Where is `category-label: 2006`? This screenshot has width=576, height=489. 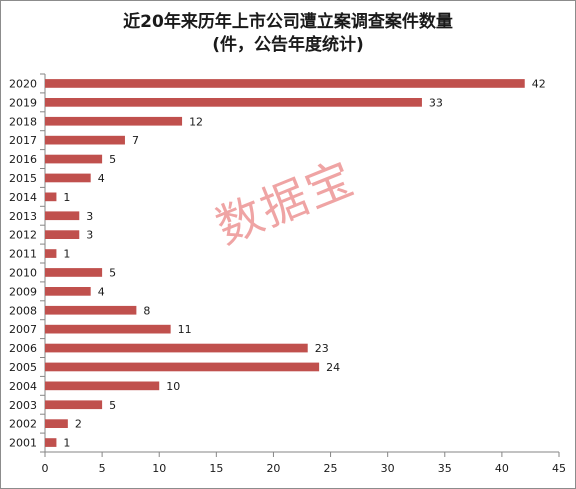
category-label: 2006 is located at coordinates (23, 348).